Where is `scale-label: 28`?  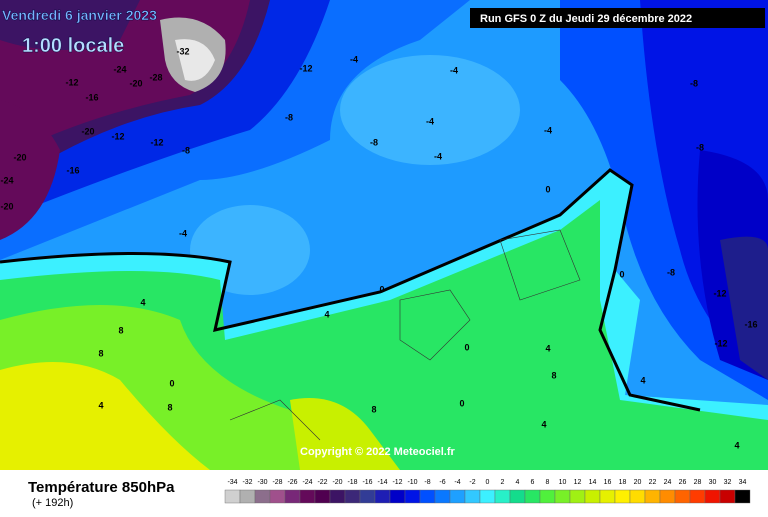
scale-label: 28 is located at coordinates (698, 482).